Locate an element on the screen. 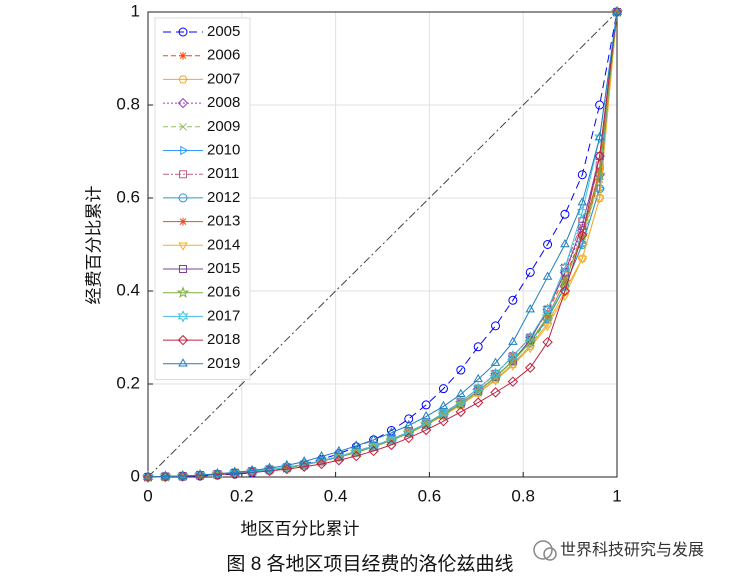 This screenshot has height=580, width=741. y-tick-label: 0 is located at coordinates (135, 475).